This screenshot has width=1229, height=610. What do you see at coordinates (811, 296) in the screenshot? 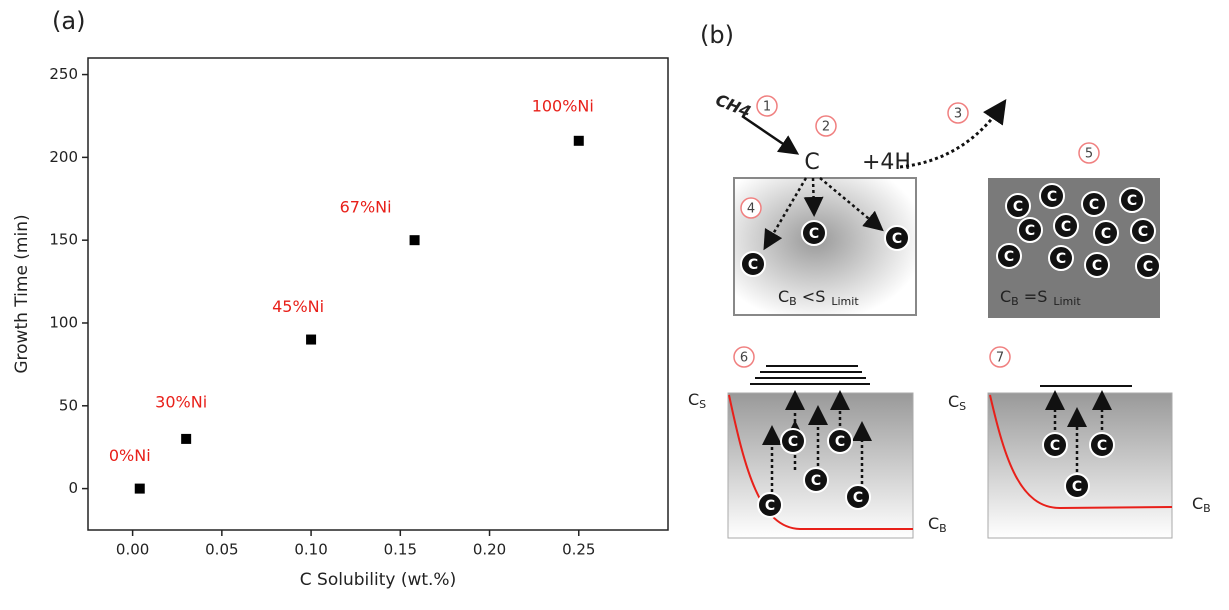
I see `formula-part: <S` at bounding box center [811, 296].